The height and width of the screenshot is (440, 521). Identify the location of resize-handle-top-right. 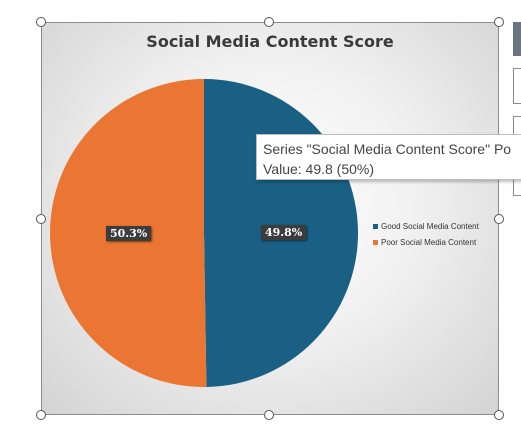
(499, 22).